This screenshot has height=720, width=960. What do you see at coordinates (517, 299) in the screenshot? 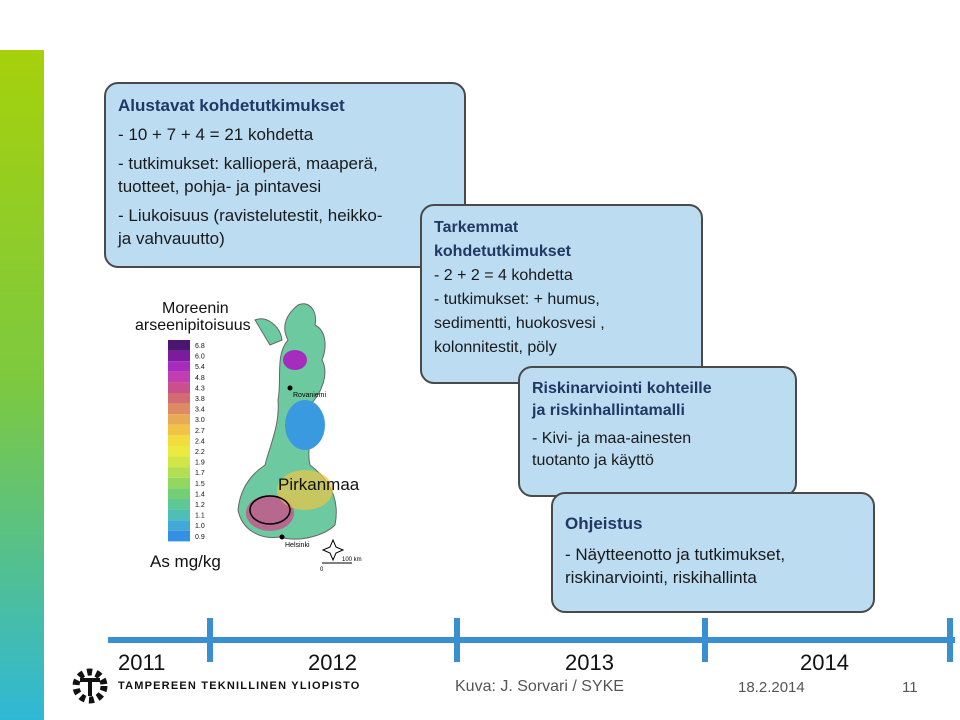
I see `box-line: - tutkimukset: + humus,` at bounding box center [517, 299].